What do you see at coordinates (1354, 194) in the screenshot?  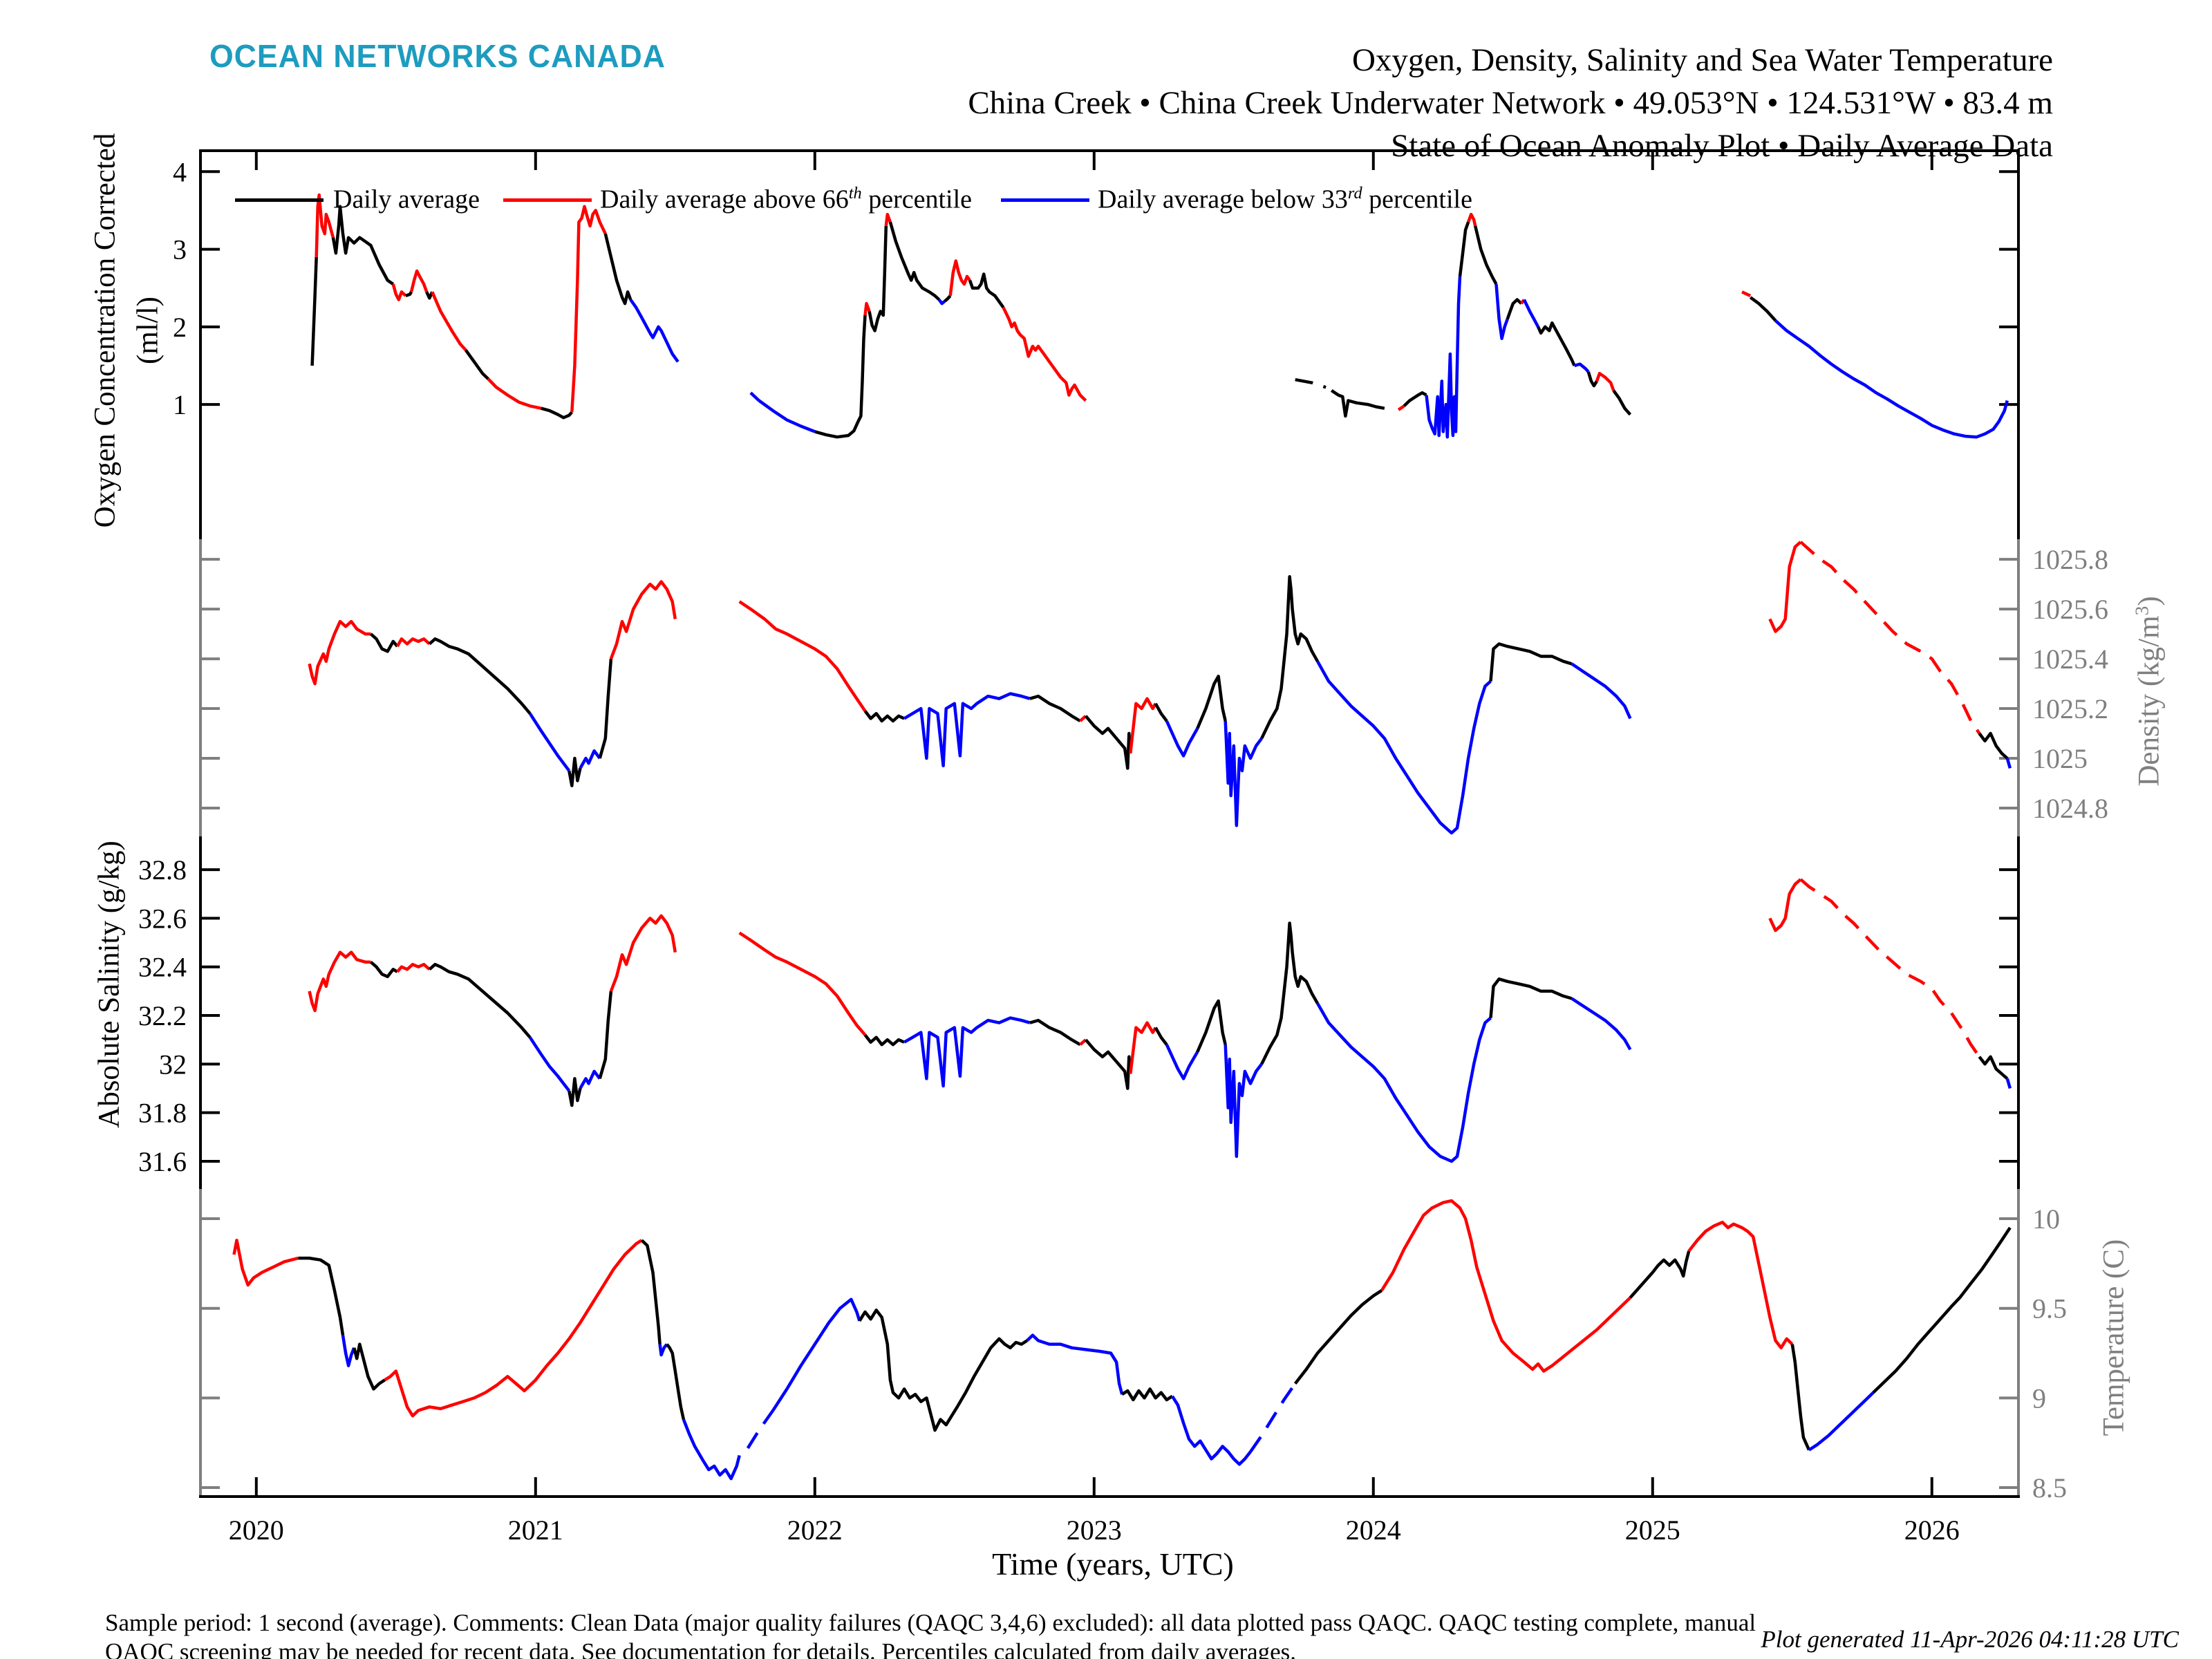 I see `legend-sup: rd` at bounding box center [1354, 194].